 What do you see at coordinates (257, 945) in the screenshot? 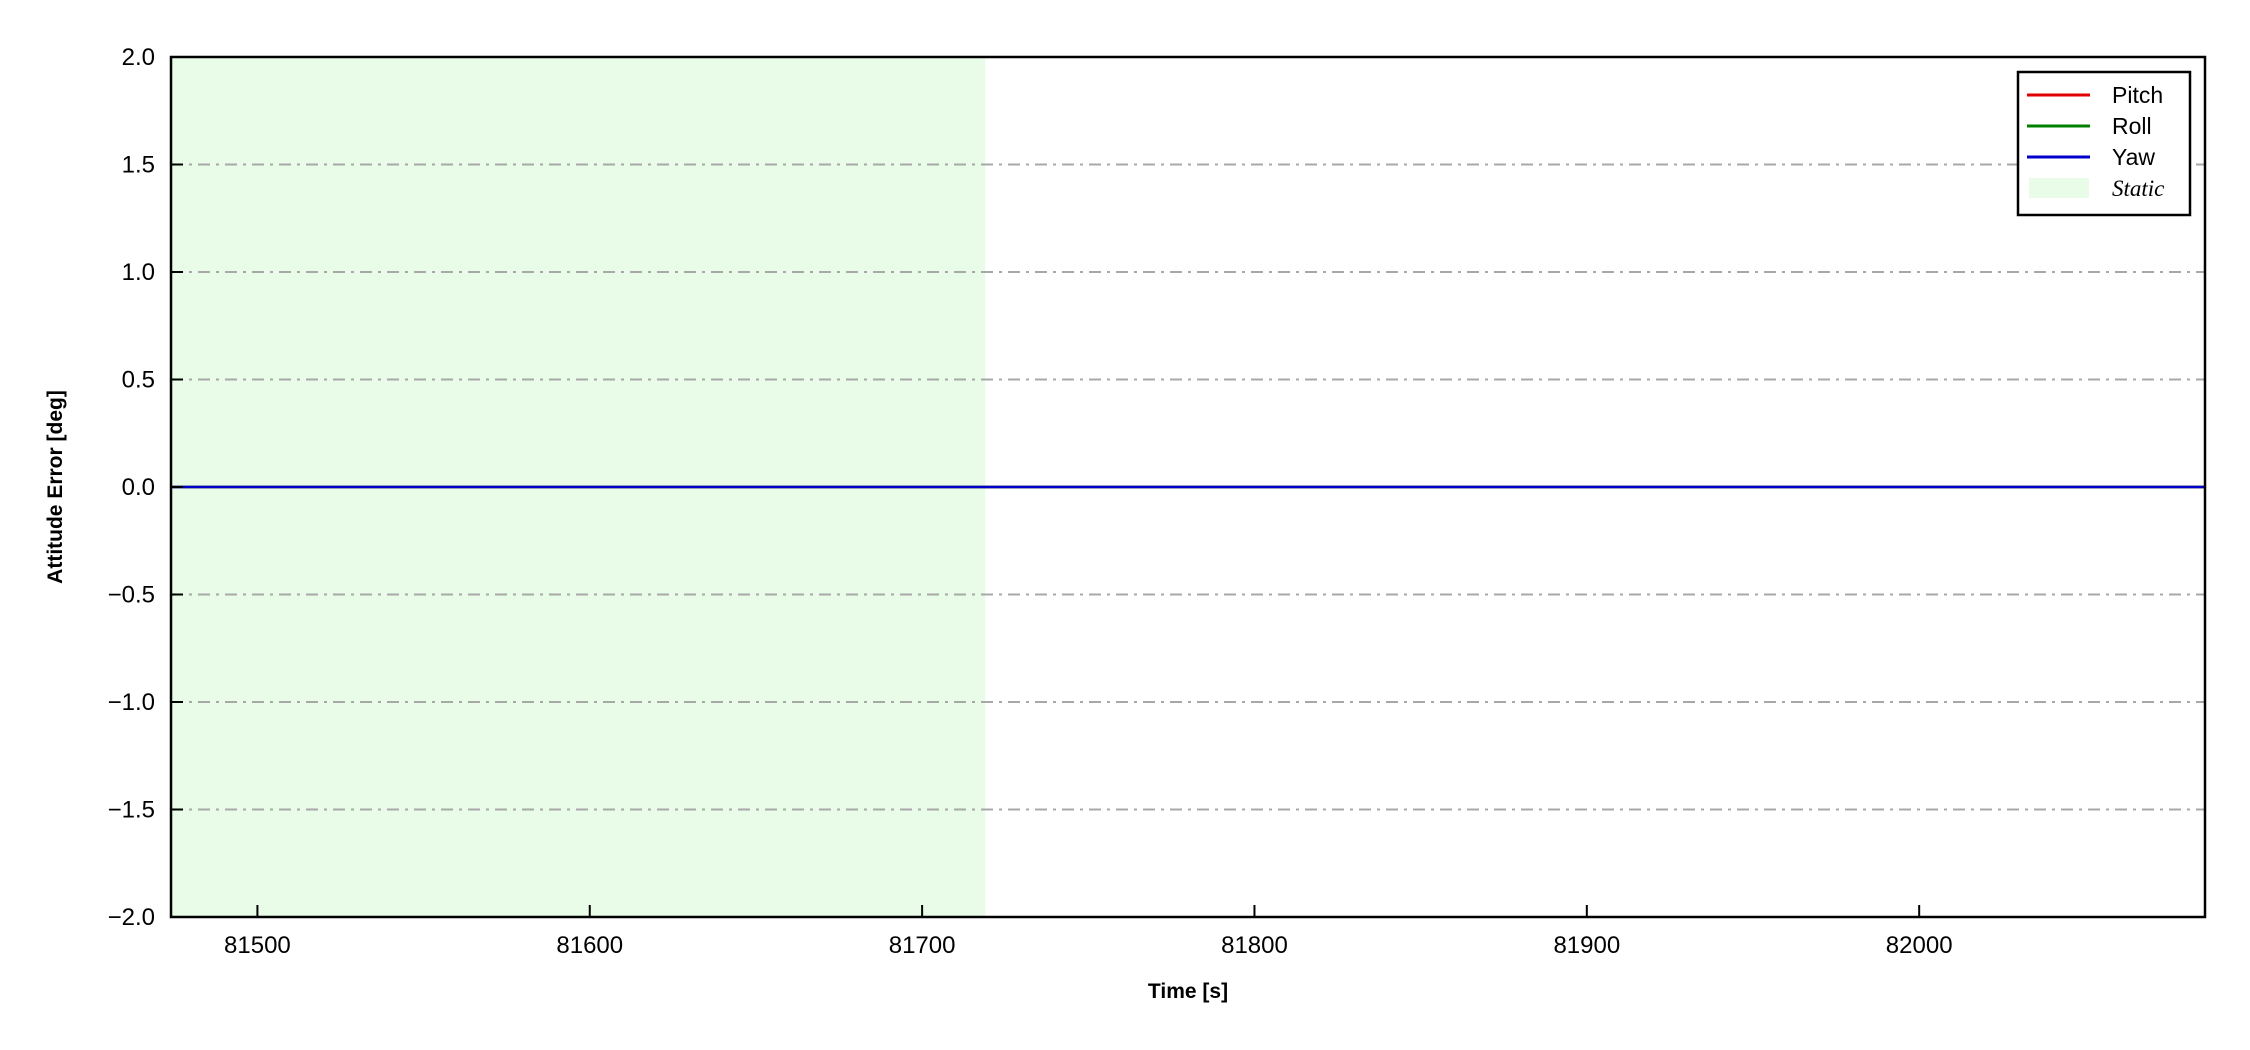
I see `x-tick-label: 81500` at bounding box center [257, 945].